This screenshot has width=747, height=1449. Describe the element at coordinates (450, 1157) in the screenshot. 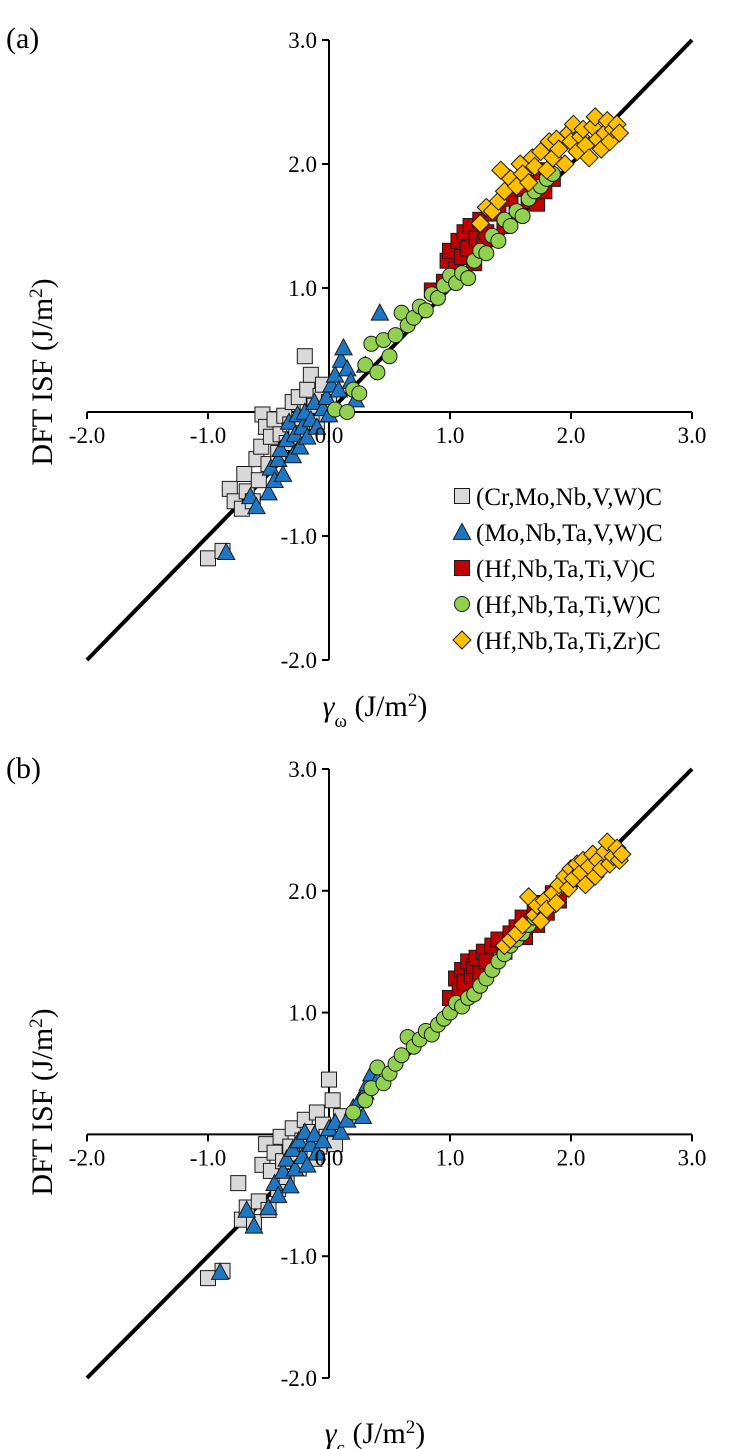

I see `panel-b-x-tick-label: 1.0` at that location.